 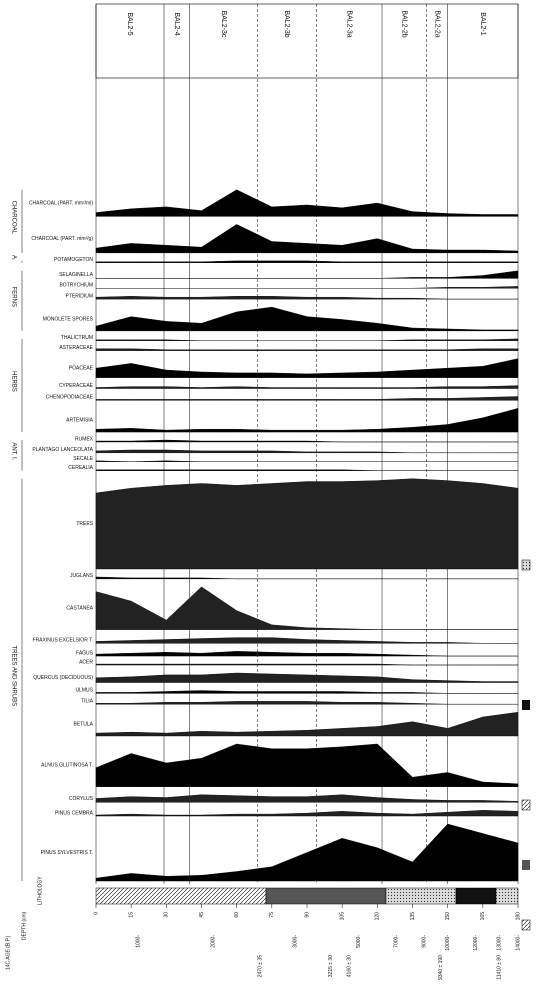 I want to click on depth-tick-label: 105, so click(x=342, y=916).